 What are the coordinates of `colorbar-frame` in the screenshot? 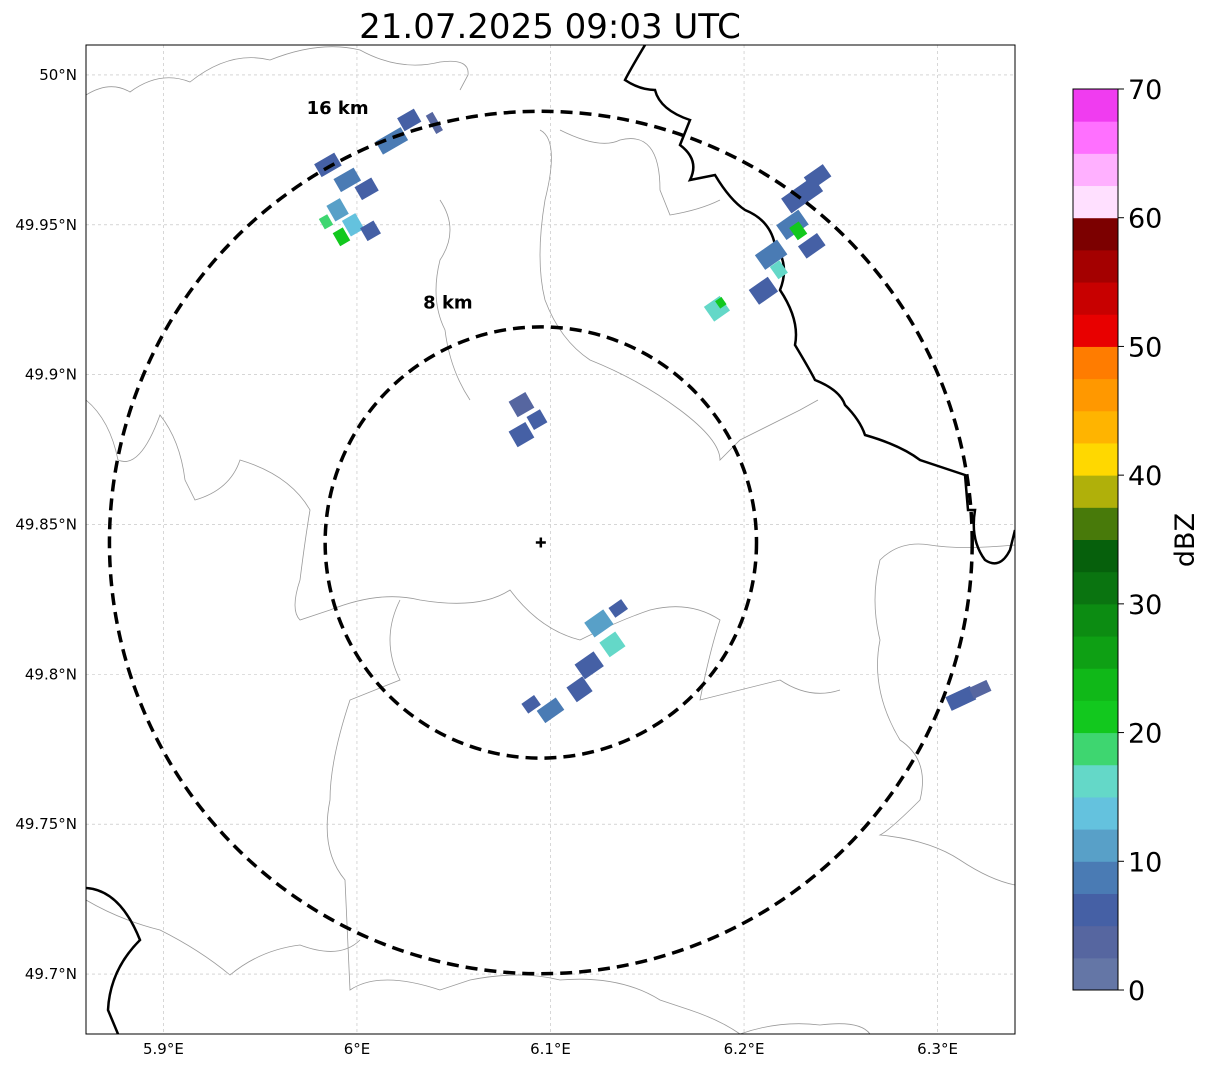 It's located at (1095, 539).